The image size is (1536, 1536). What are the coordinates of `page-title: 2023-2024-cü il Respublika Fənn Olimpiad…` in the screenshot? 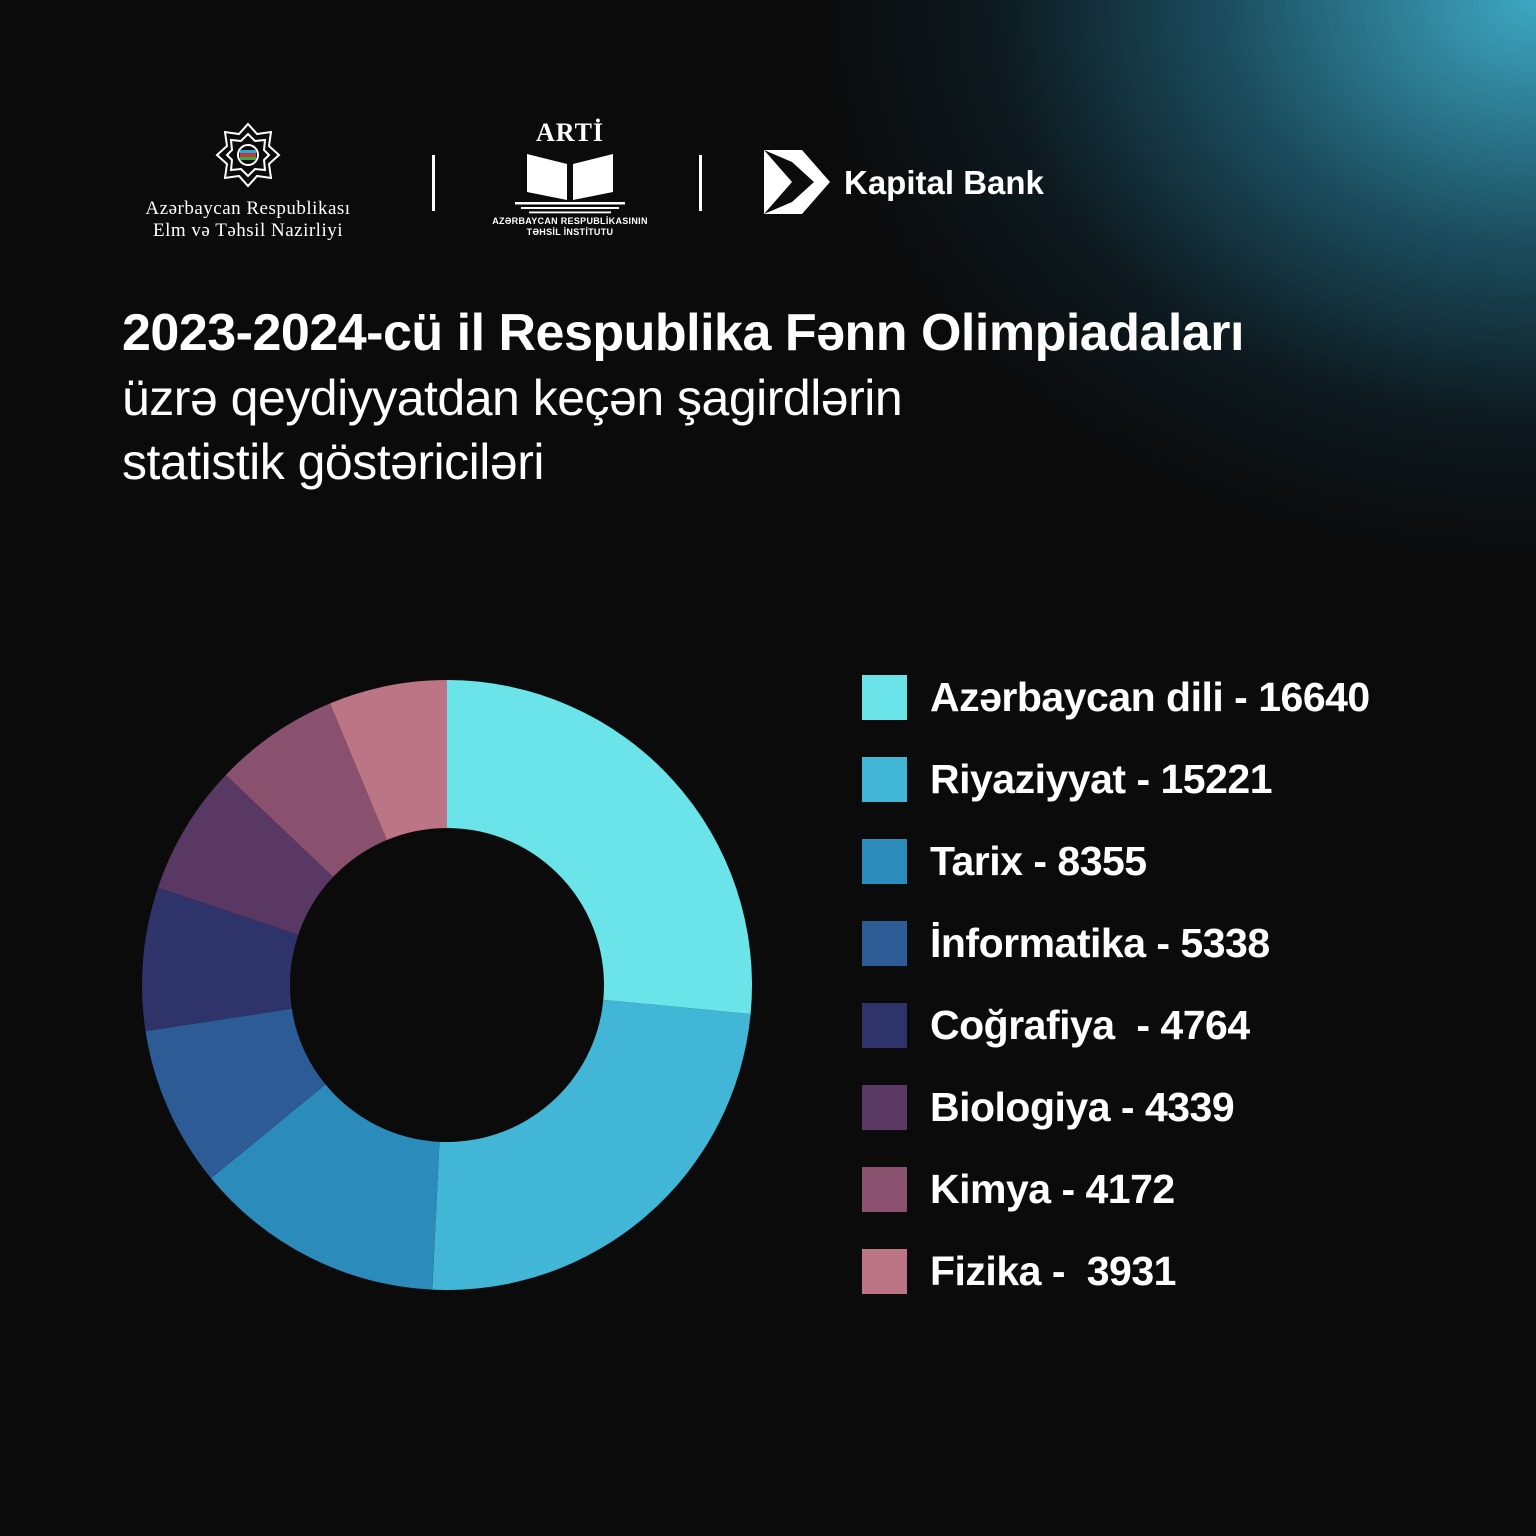 It's located at (782, 397).